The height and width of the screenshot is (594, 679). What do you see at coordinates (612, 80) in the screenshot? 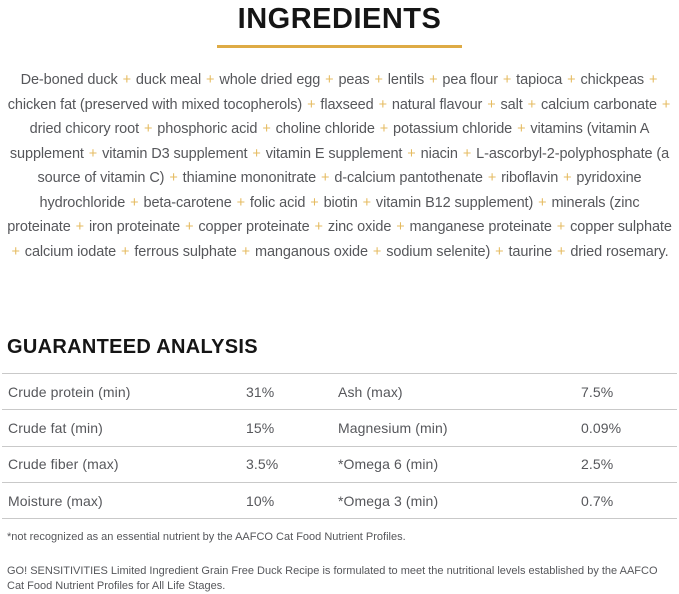
I see `ingredient-item: chickpeas` at bounding box center [612, 80].